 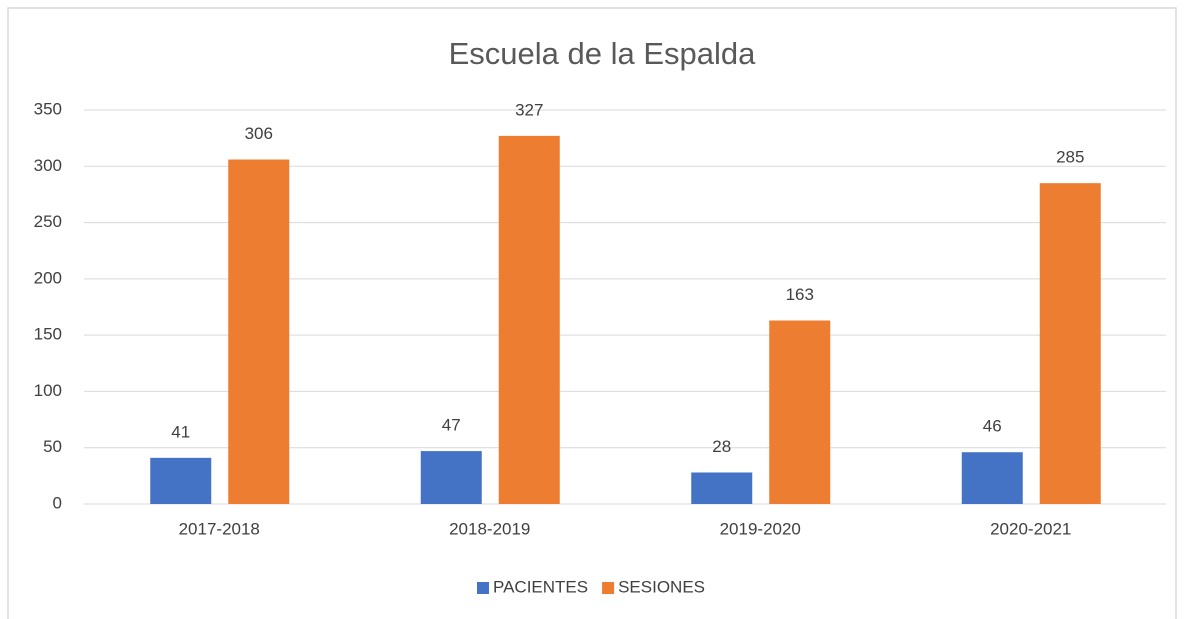 I want to click on data-label: 47, so click(x=451, y=425).